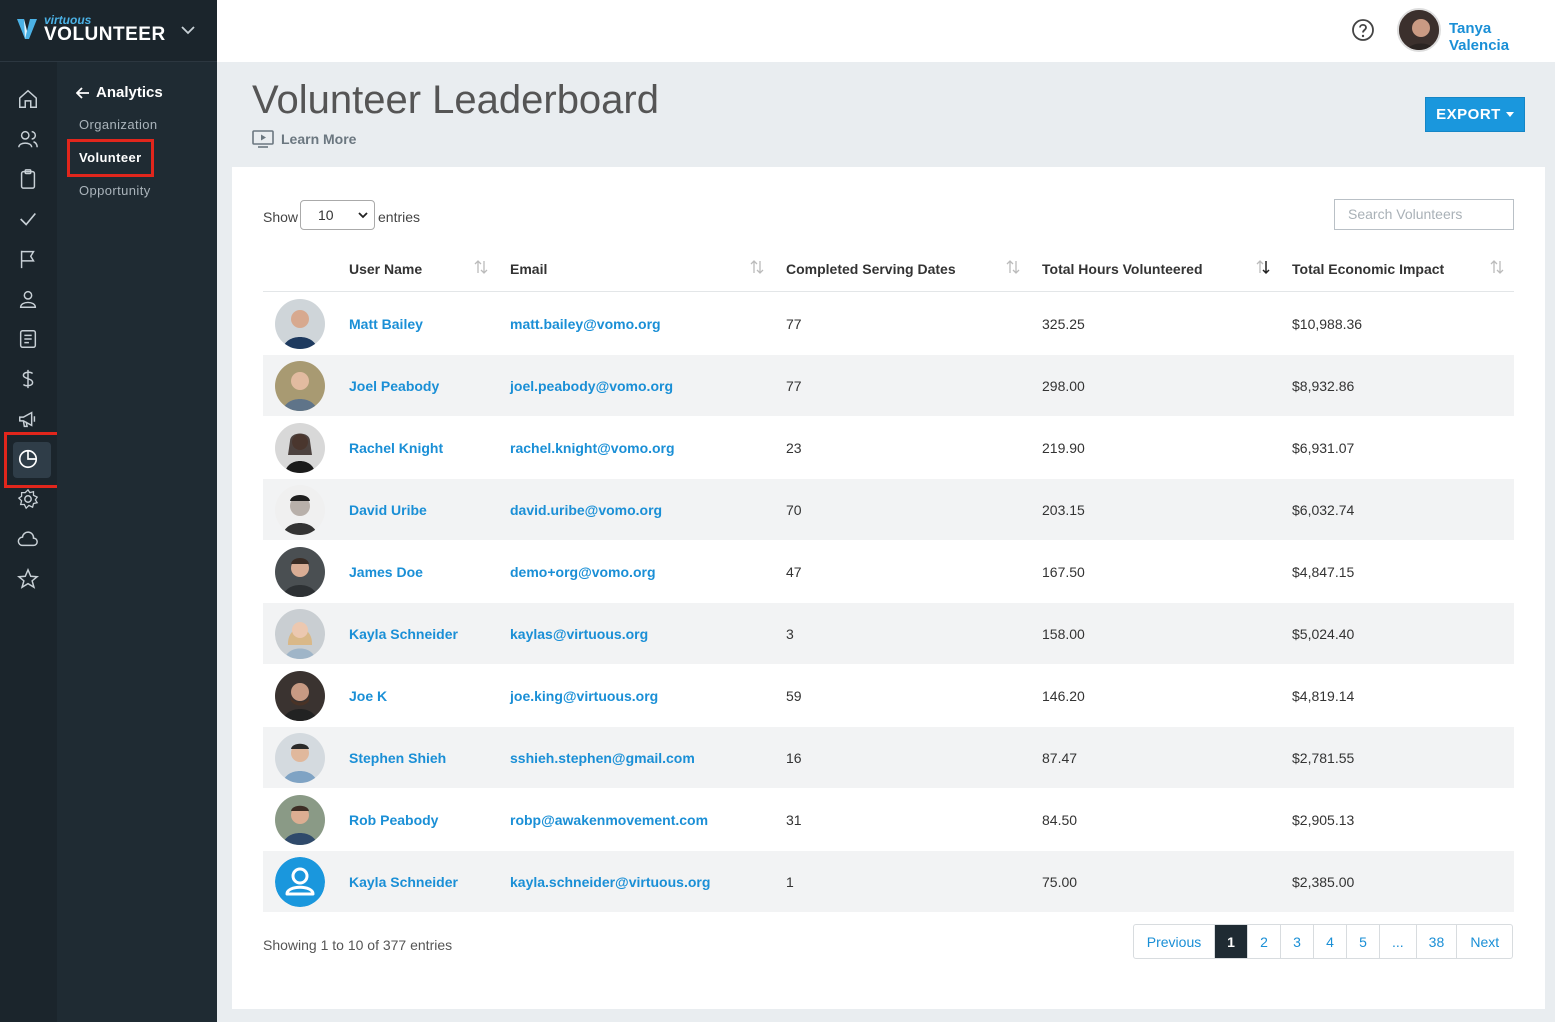  Describe the element at coordinates (790, 882) in the screenshot. I see `completed-dates: 1` at that location.